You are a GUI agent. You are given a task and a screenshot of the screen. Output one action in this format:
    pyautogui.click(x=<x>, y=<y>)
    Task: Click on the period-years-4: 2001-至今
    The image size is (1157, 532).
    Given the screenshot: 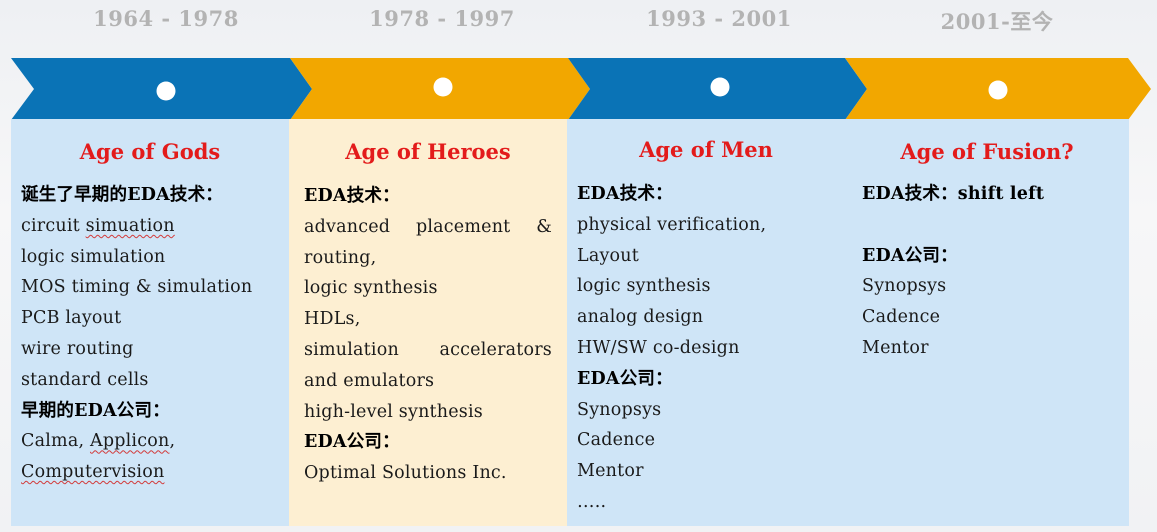 What is the action you would take?
    pyautogui.click(x=997, y=21)
    